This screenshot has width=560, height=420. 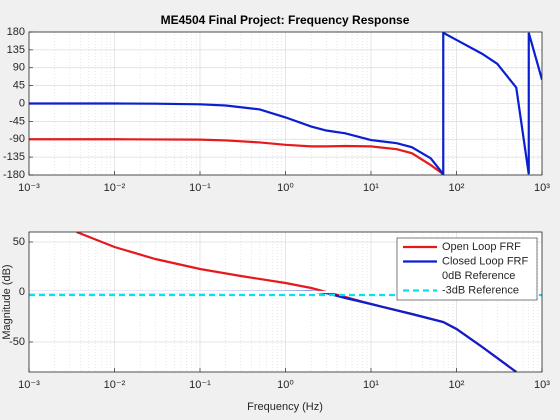 What do you see at coordinates (17, 342) in the screenshot?
I see `y-tick-label: -50` at bounding box center [17, 342].